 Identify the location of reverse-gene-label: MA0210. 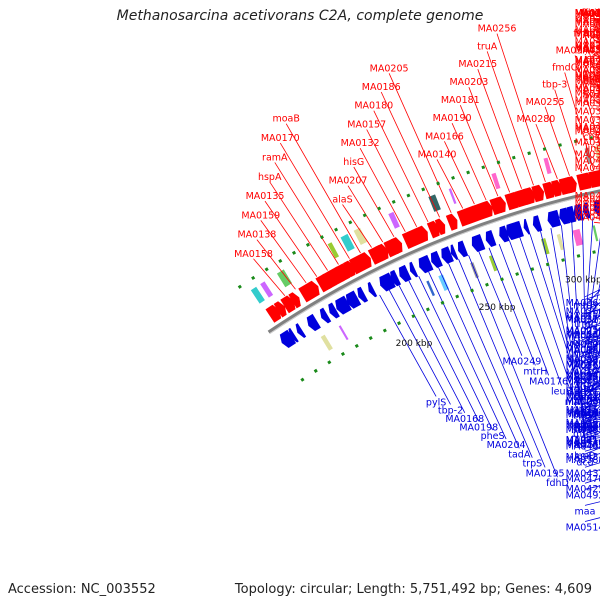
(583, 395).